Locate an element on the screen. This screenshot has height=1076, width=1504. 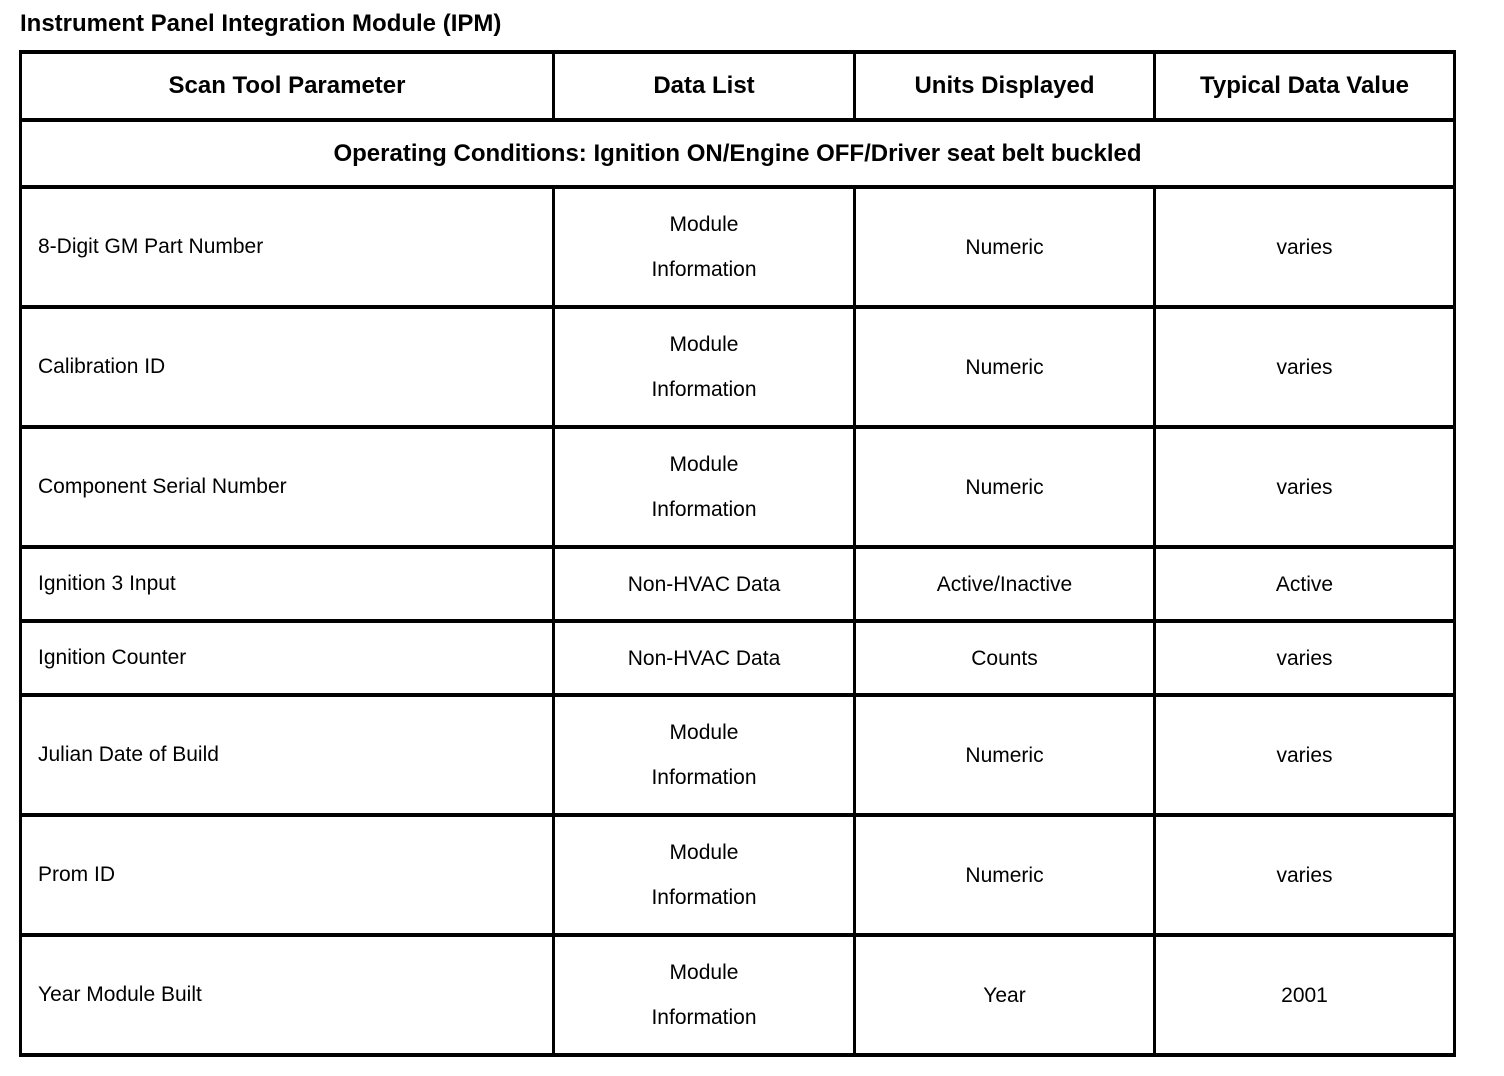
header-units-displayed: Units Displayed is located at coordinates (1004, 86).